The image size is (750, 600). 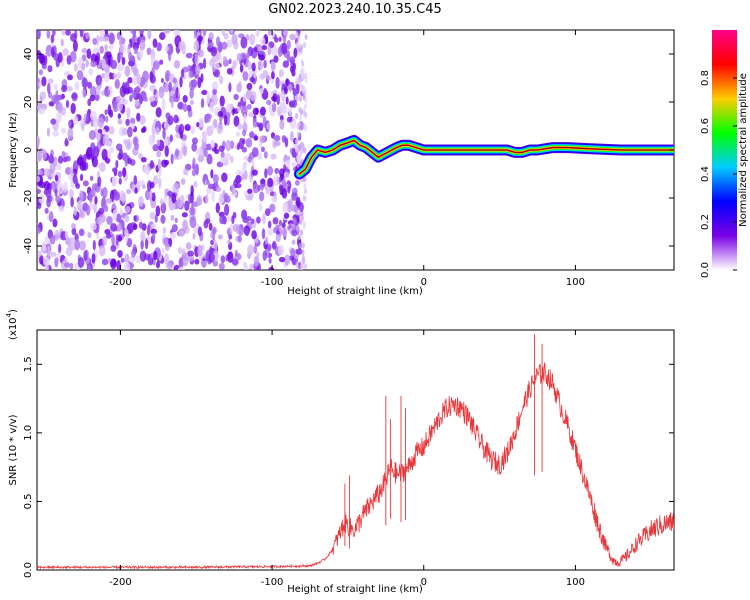 What do you see at coordinates (705, 126) in the screenshot?
I see `colorbar-tick-label: 0.6` at bounding box center [705, 126].